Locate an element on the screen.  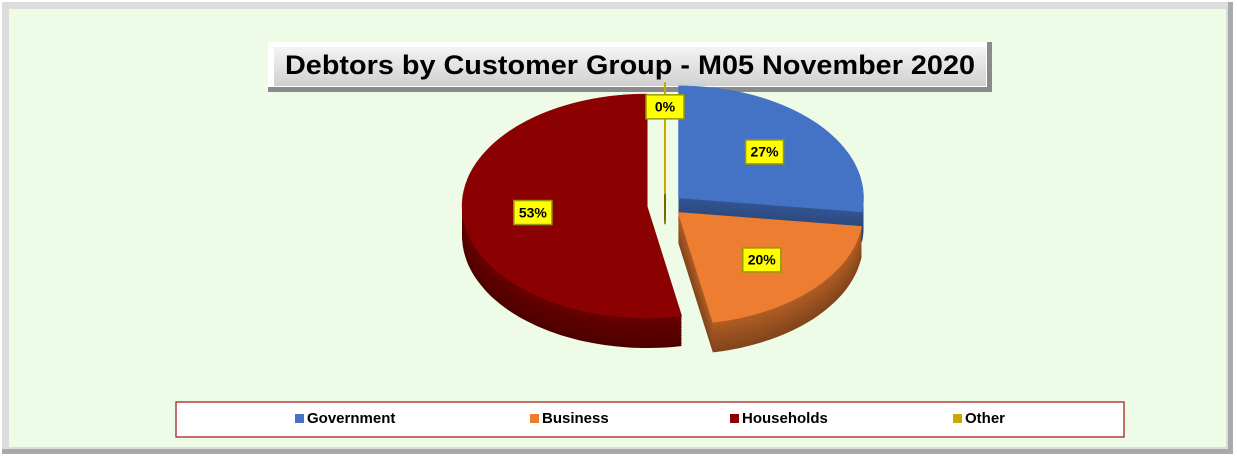
title-box is located at coordinates (630, 66).